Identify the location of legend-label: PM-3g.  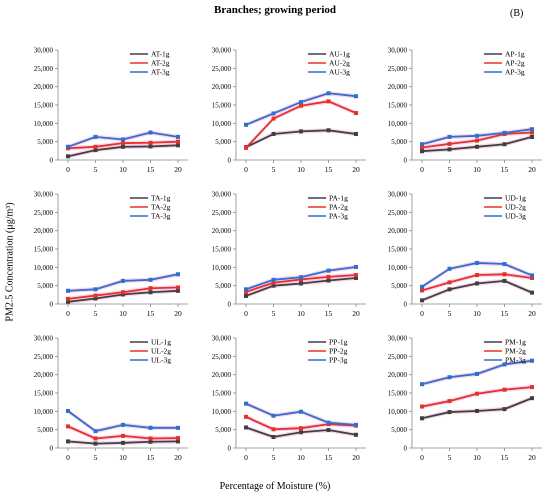
(515, 360).